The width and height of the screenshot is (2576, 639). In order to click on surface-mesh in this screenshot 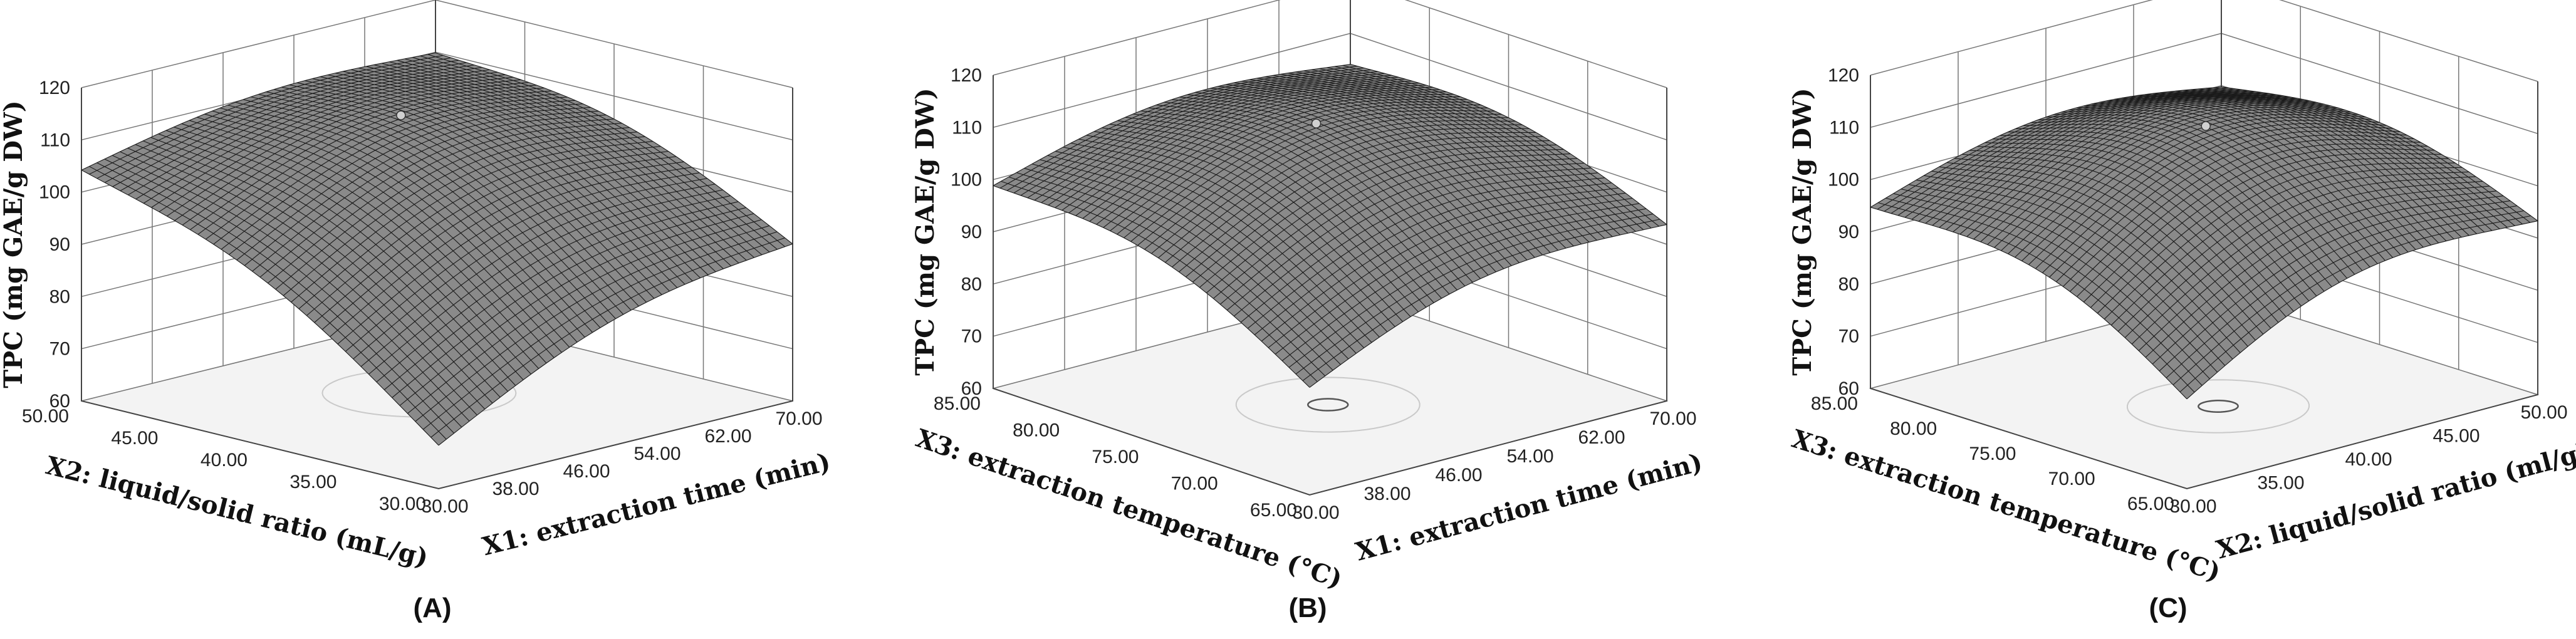, I will do `click(1330, 226)`.